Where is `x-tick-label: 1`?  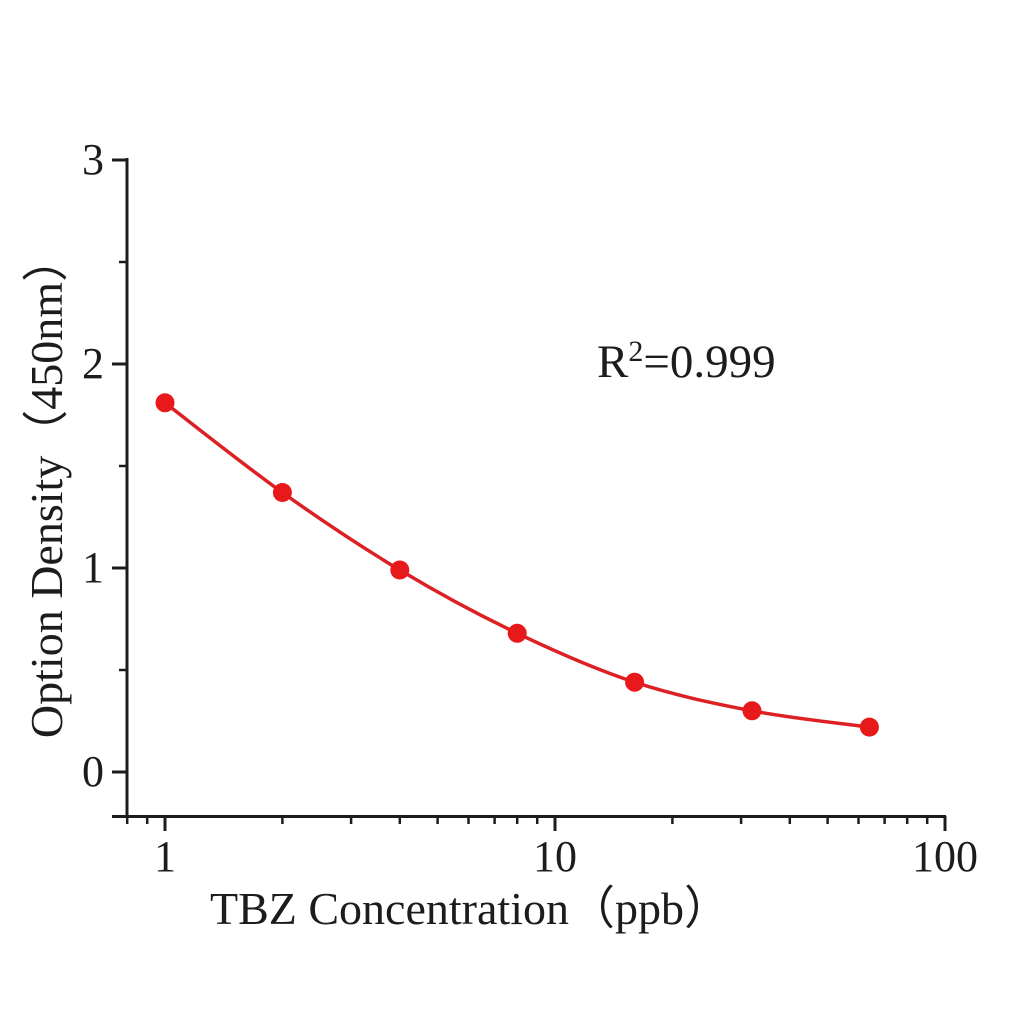 x-tick-label: 1 is located at coordinates (165, 856).